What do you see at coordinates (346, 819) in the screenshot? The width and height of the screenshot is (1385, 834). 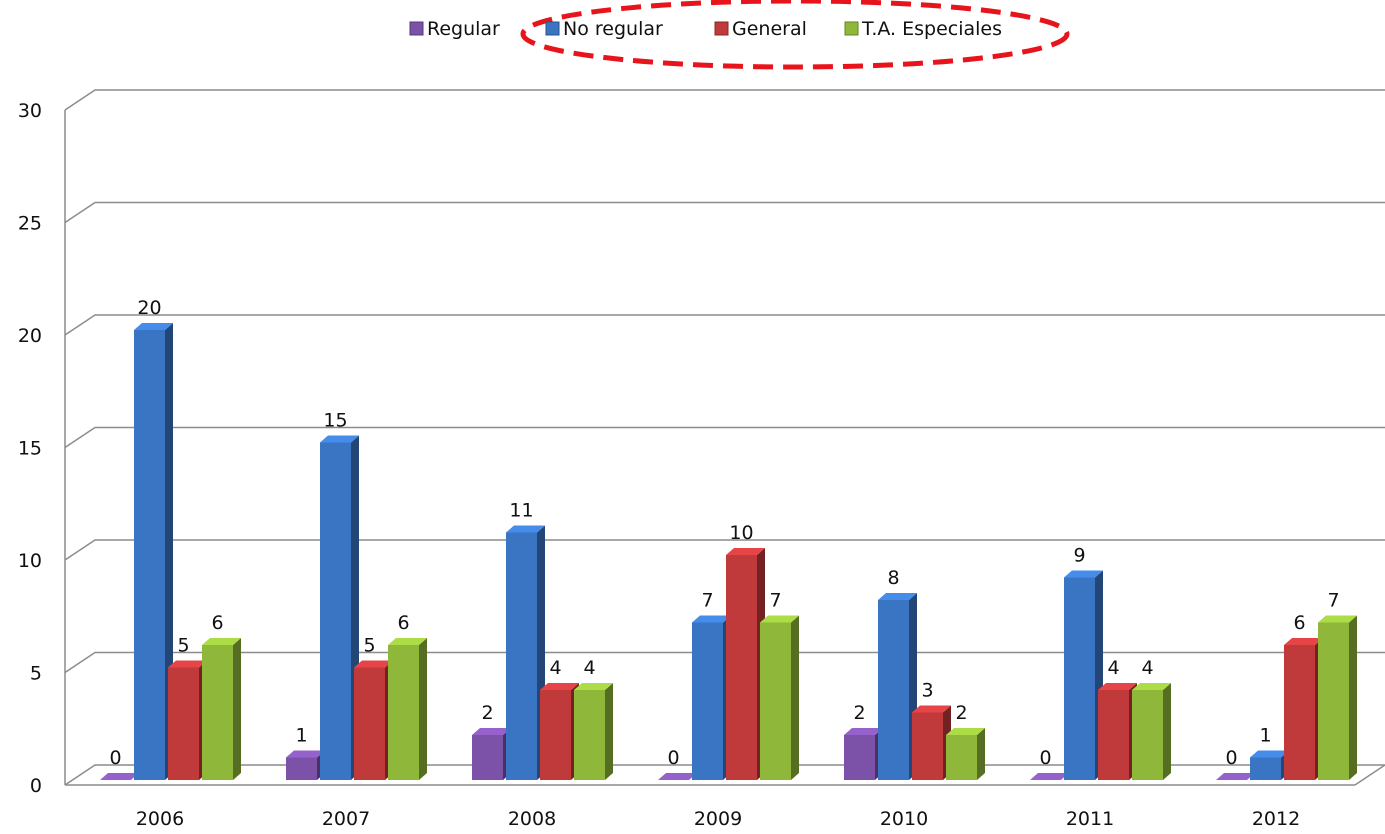 I see `x-tick-label: 2007` at bounding box center [346, 819].